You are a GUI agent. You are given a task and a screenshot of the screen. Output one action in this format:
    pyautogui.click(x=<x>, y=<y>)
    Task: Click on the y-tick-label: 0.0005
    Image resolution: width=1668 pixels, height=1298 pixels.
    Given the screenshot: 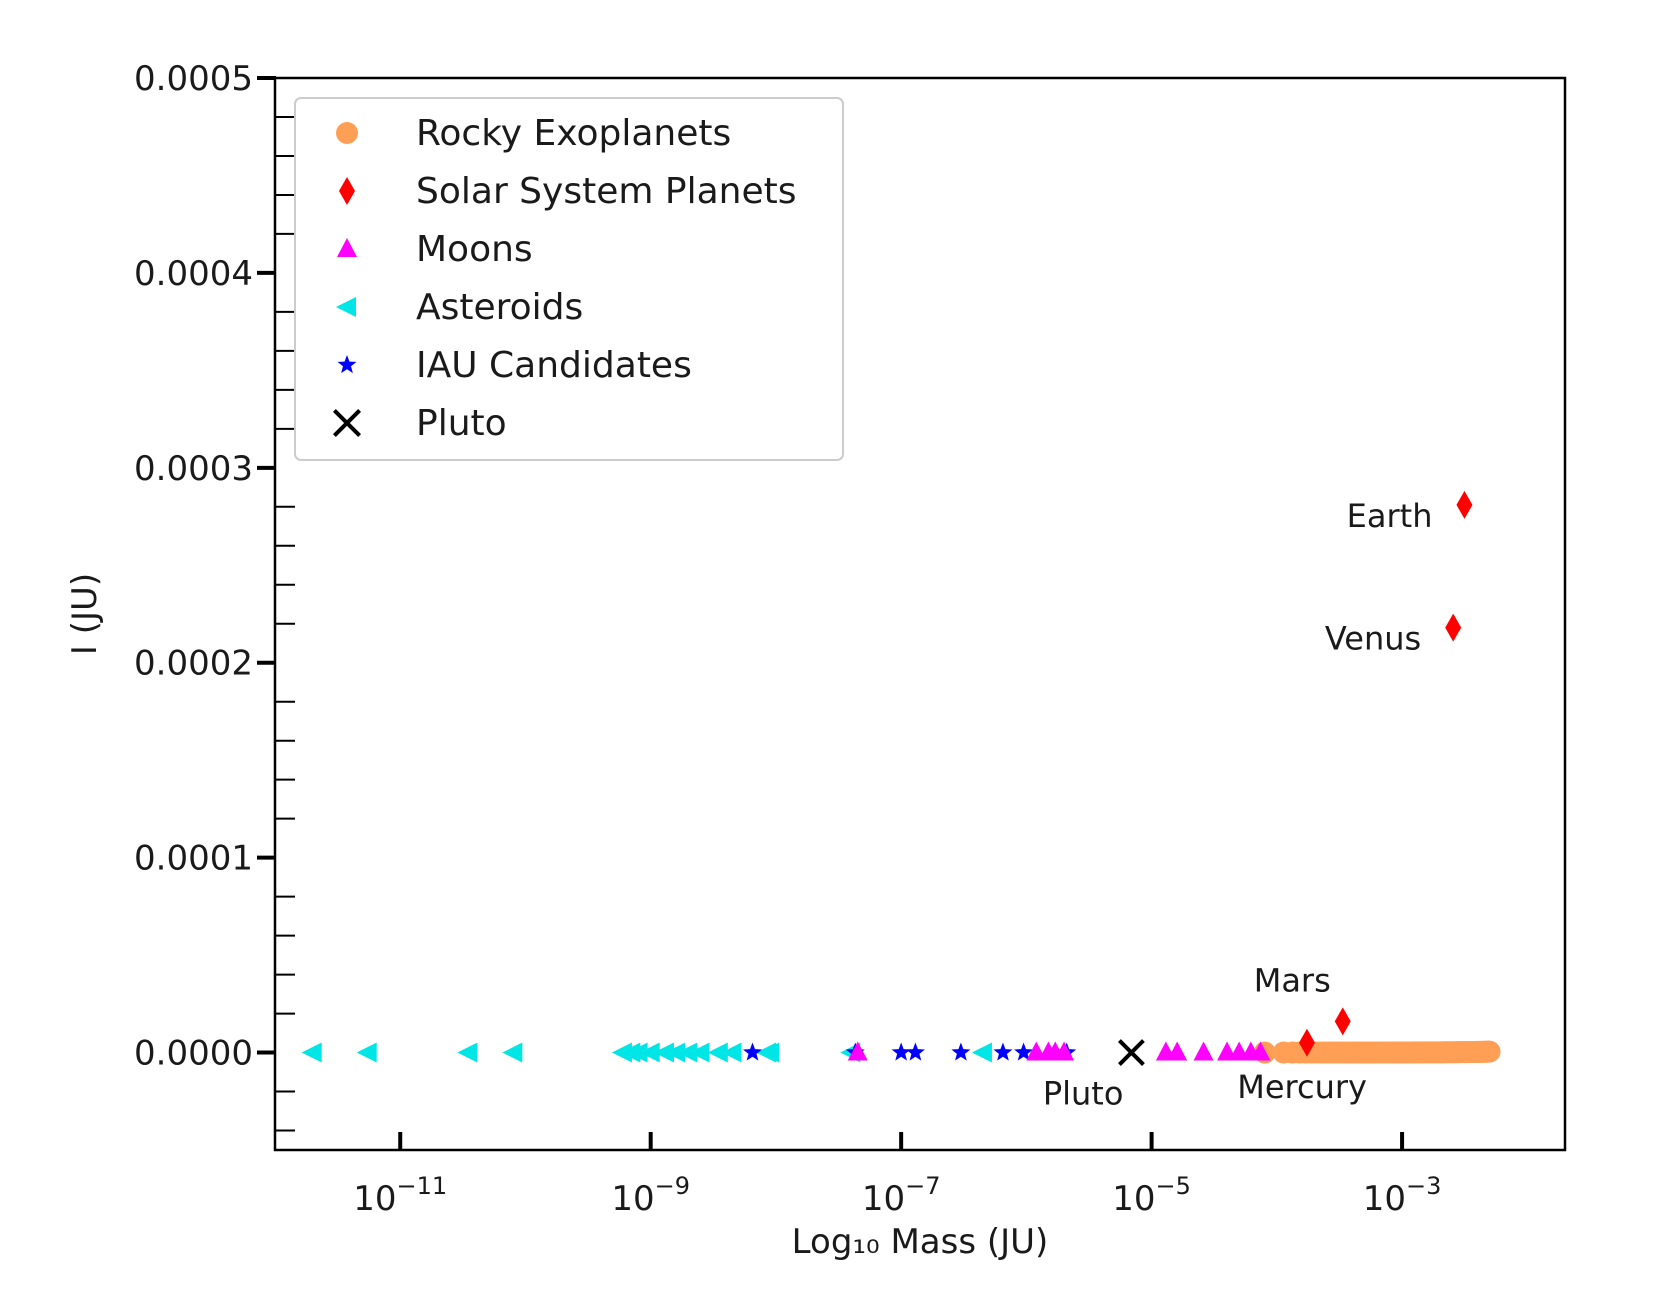 What is the action you would take?
    pyautogui.click(x=193, y=79)
    